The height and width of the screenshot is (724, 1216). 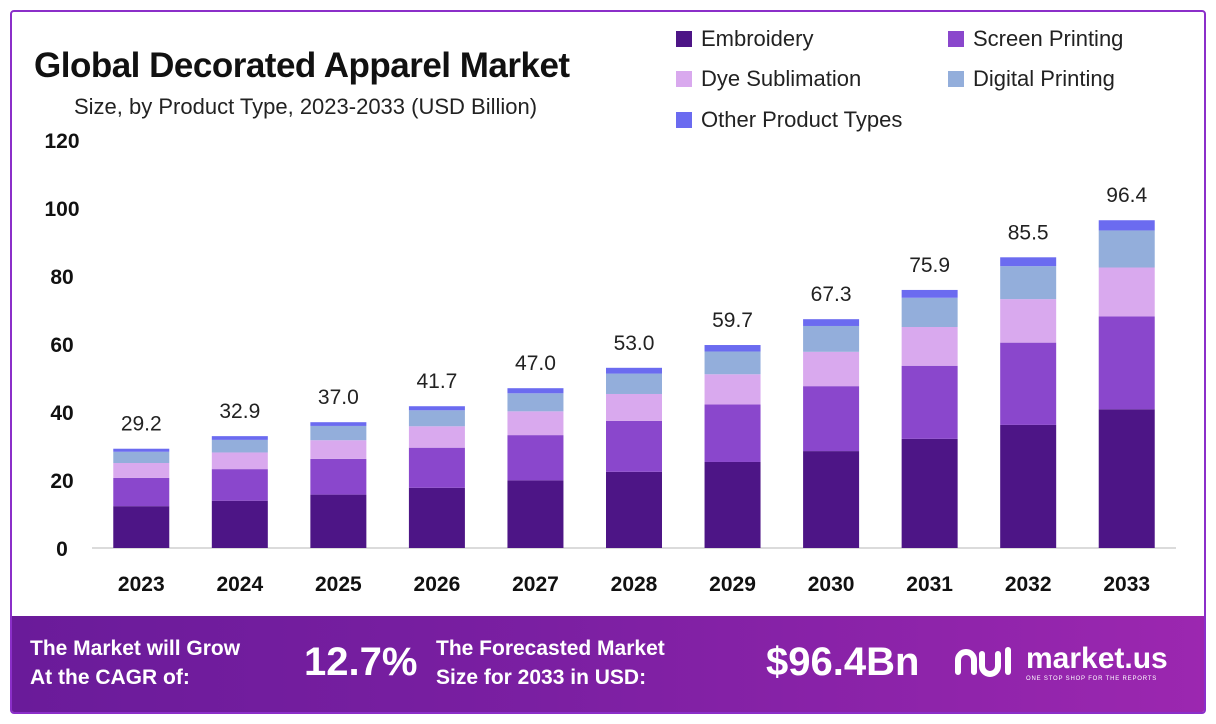 What do you see at coordinates (61, 277) in the screenshot?
I see `y-tick-label: 80` at bounding box center [61, 277].